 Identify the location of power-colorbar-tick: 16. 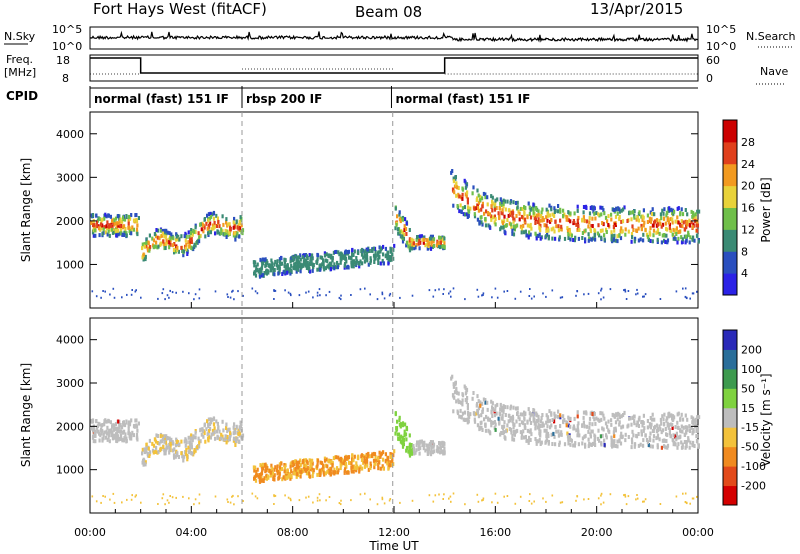
(748, 208).